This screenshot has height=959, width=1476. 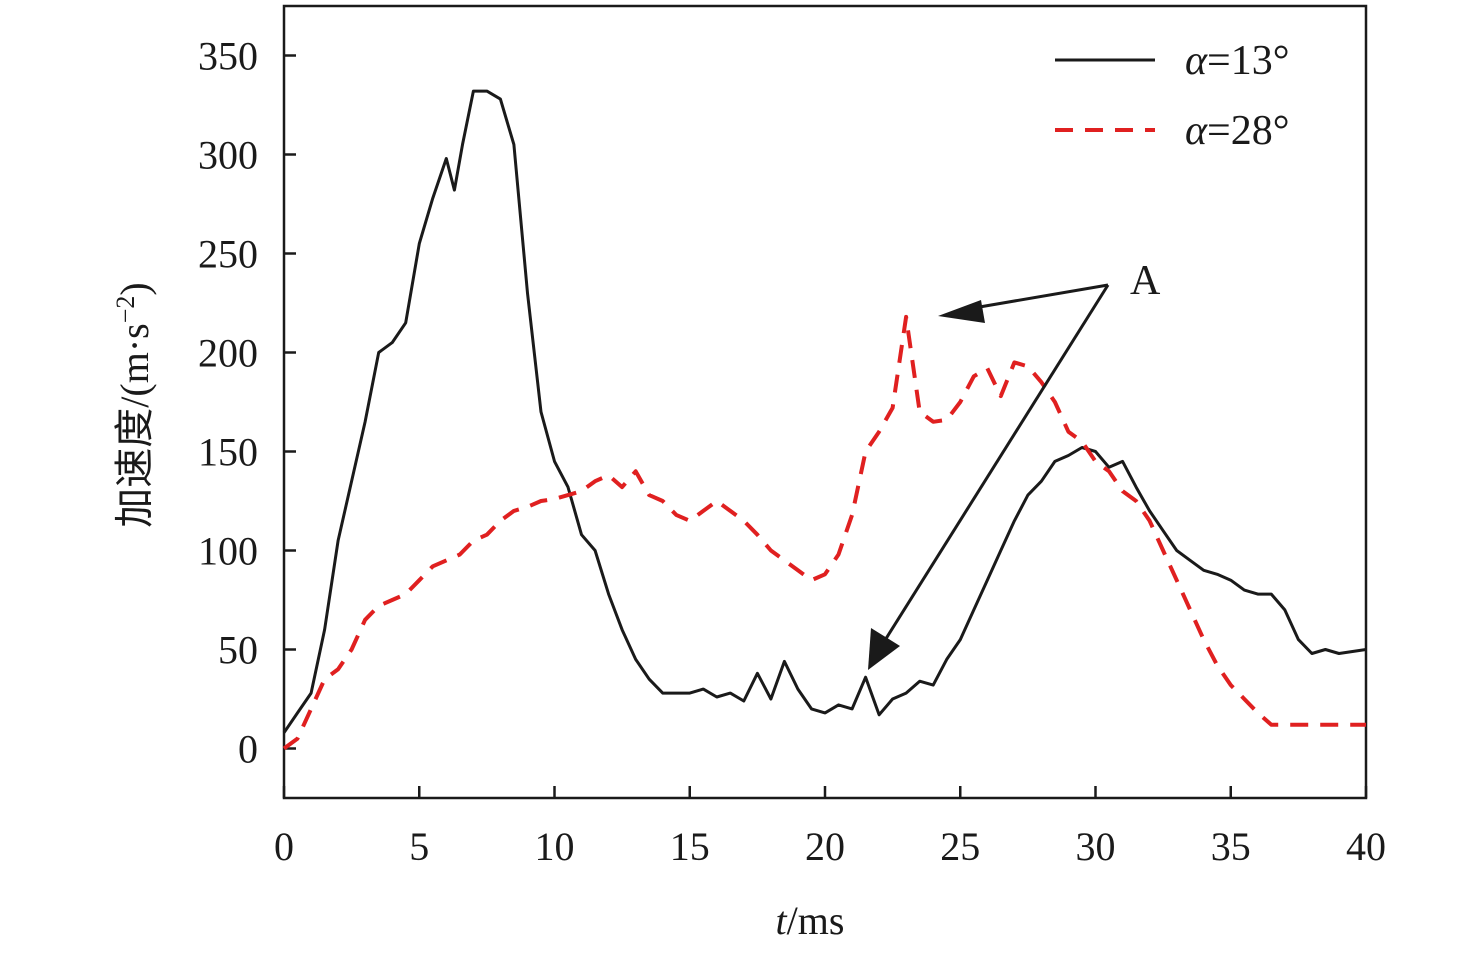 I want to click on x-tick-label: 15, so click(x=690, y=846).